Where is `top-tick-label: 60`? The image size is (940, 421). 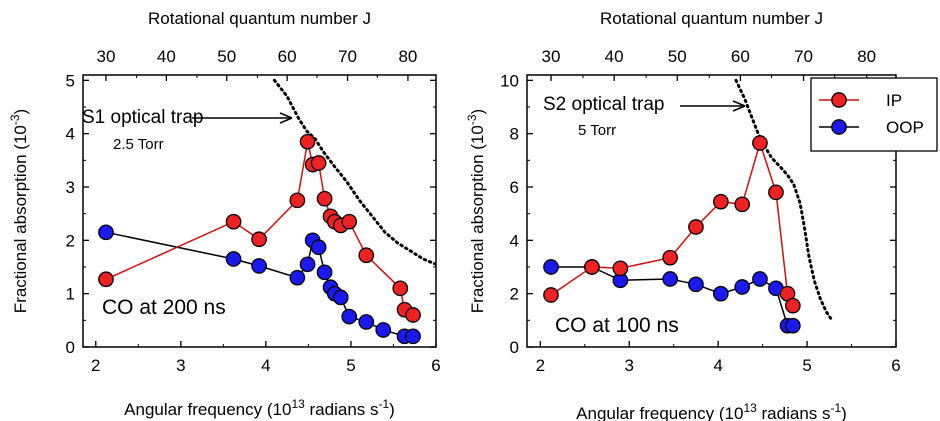
top-tick-label: 60 is located at coordinates (287, 56).